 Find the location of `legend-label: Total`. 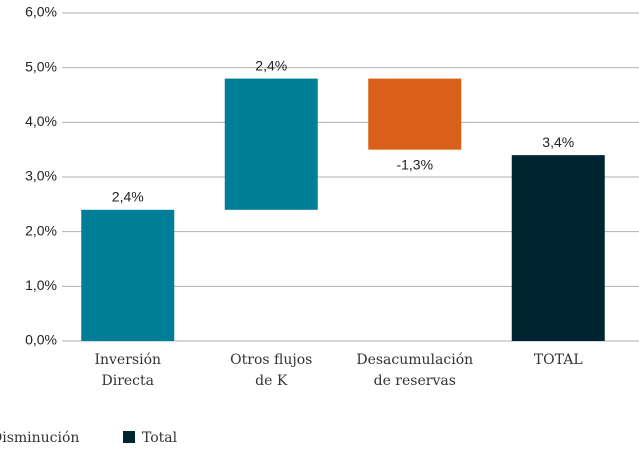

legend-label: Total is located at coordinates (160, 438).